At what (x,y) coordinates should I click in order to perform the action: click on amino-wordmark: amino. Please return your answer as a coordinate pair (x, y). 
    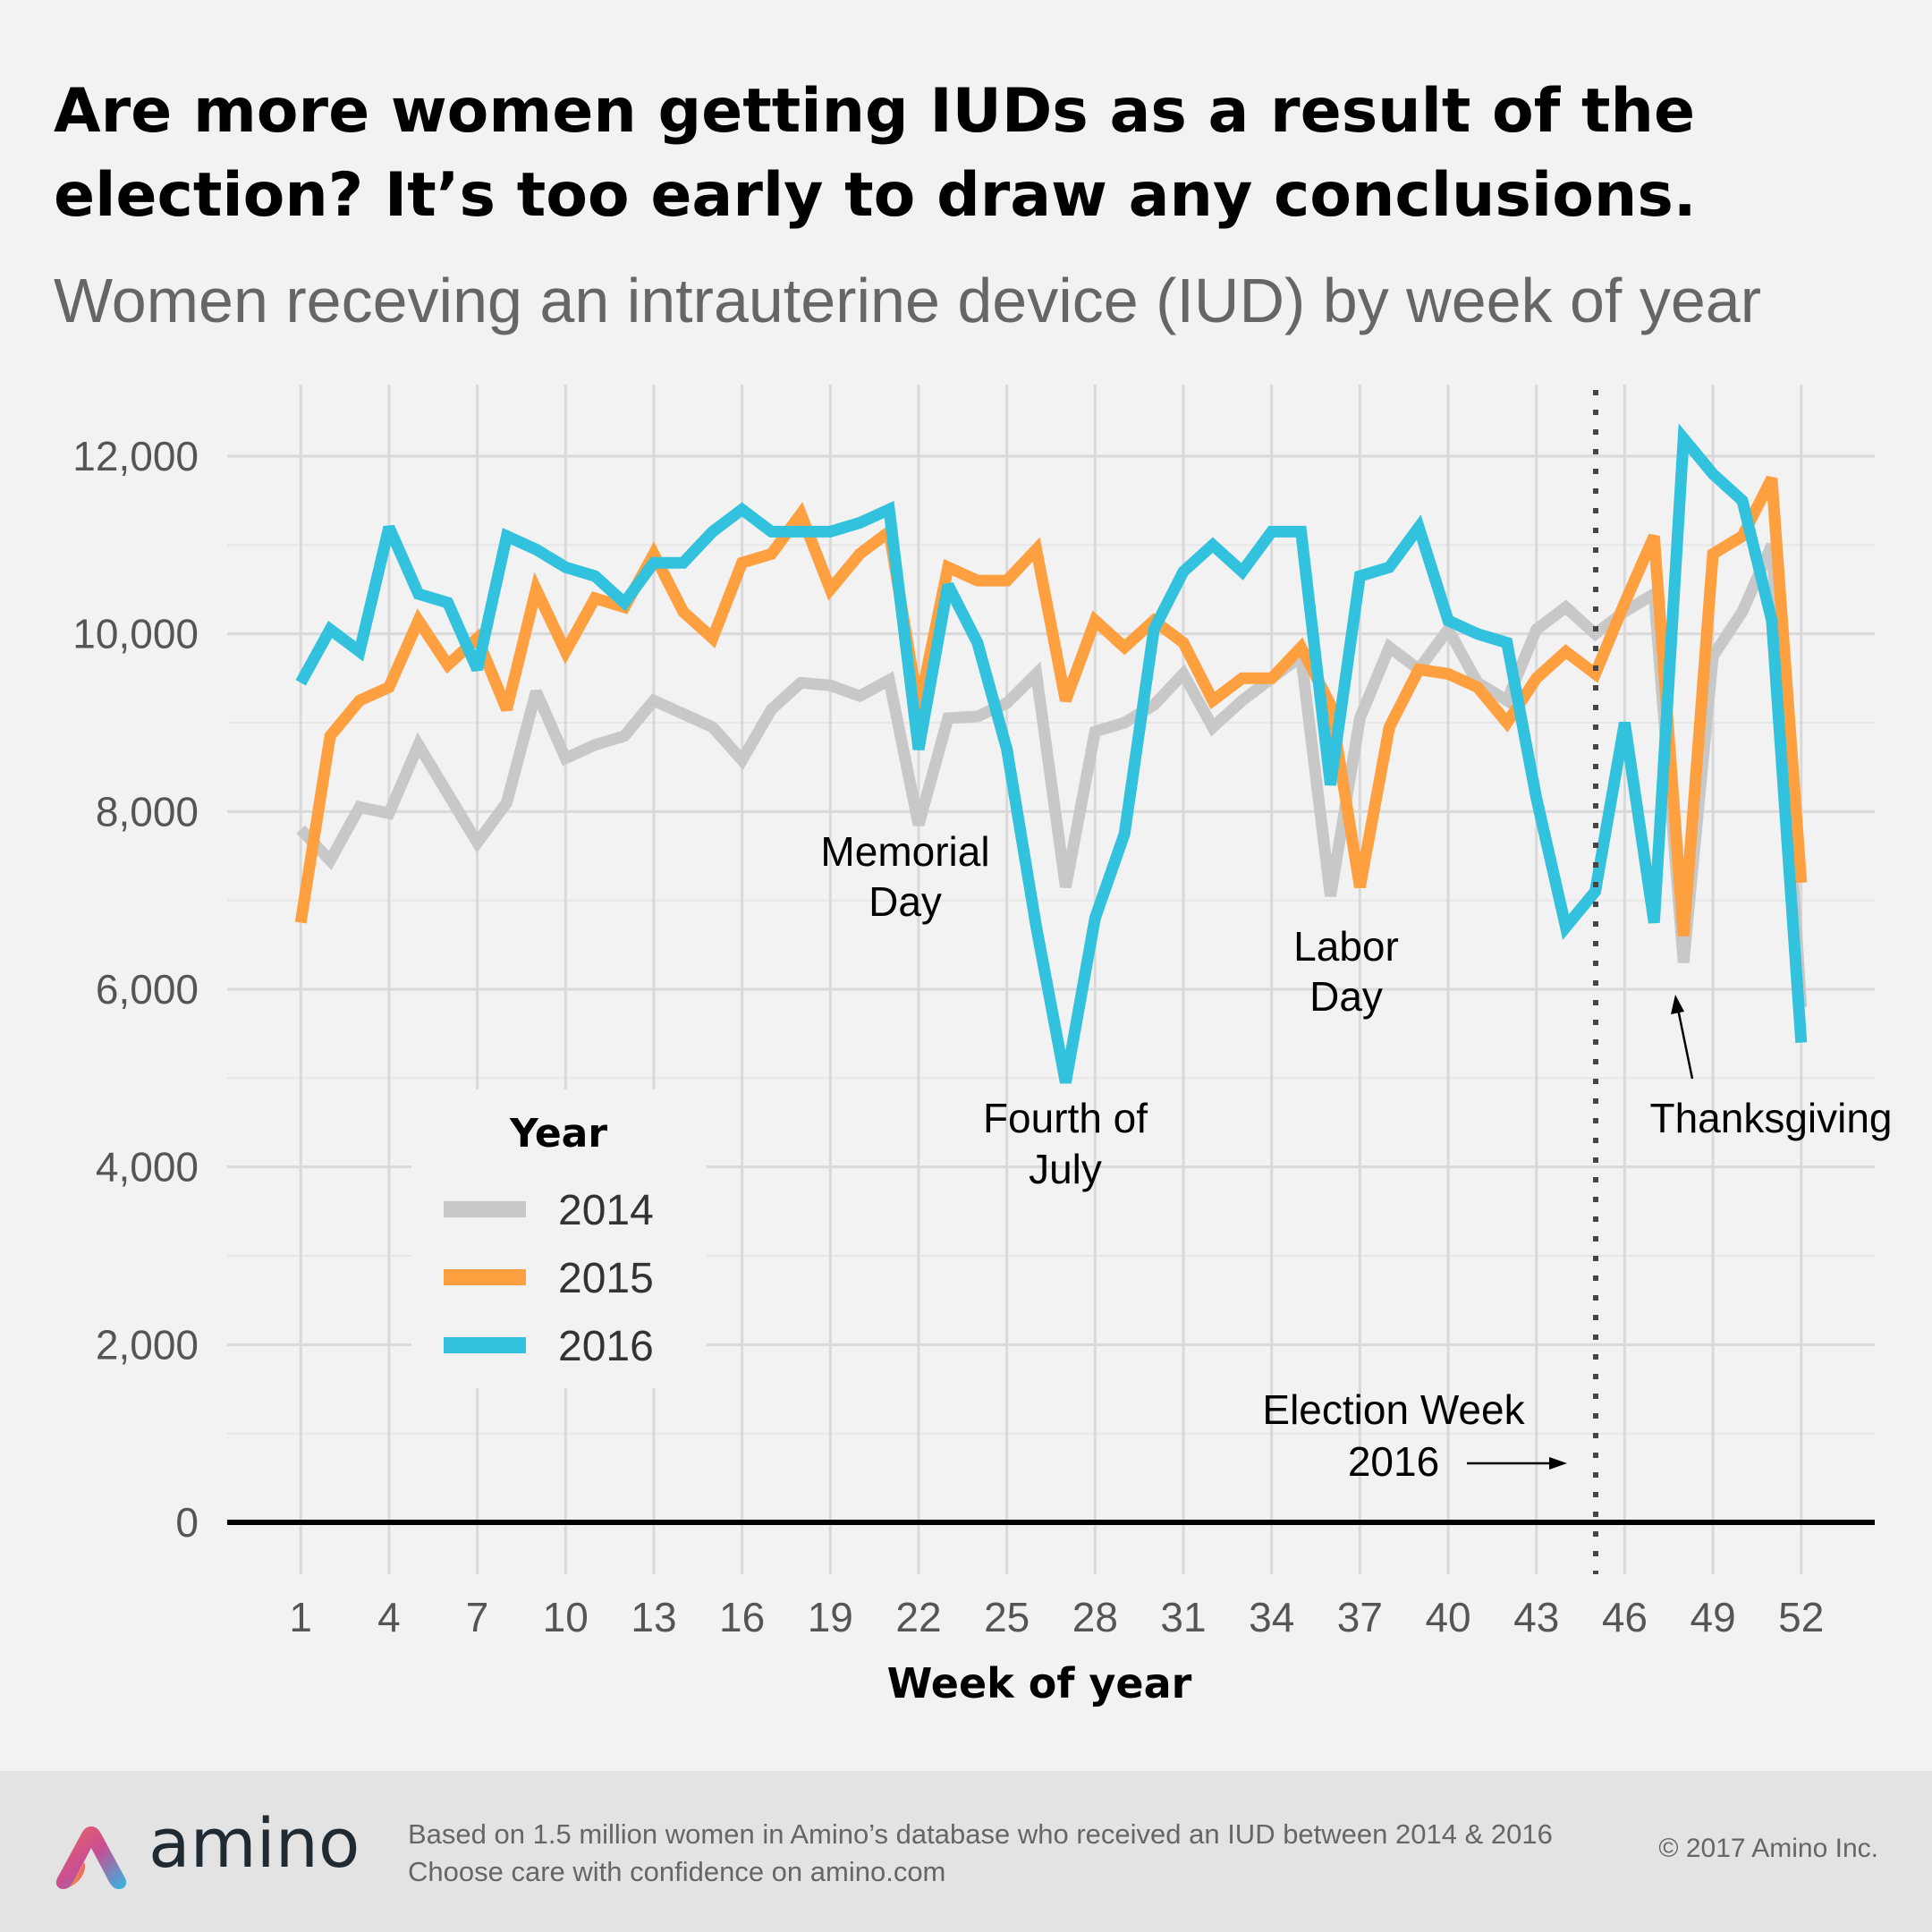
    Looking at the image, I should click on (254, 1843).